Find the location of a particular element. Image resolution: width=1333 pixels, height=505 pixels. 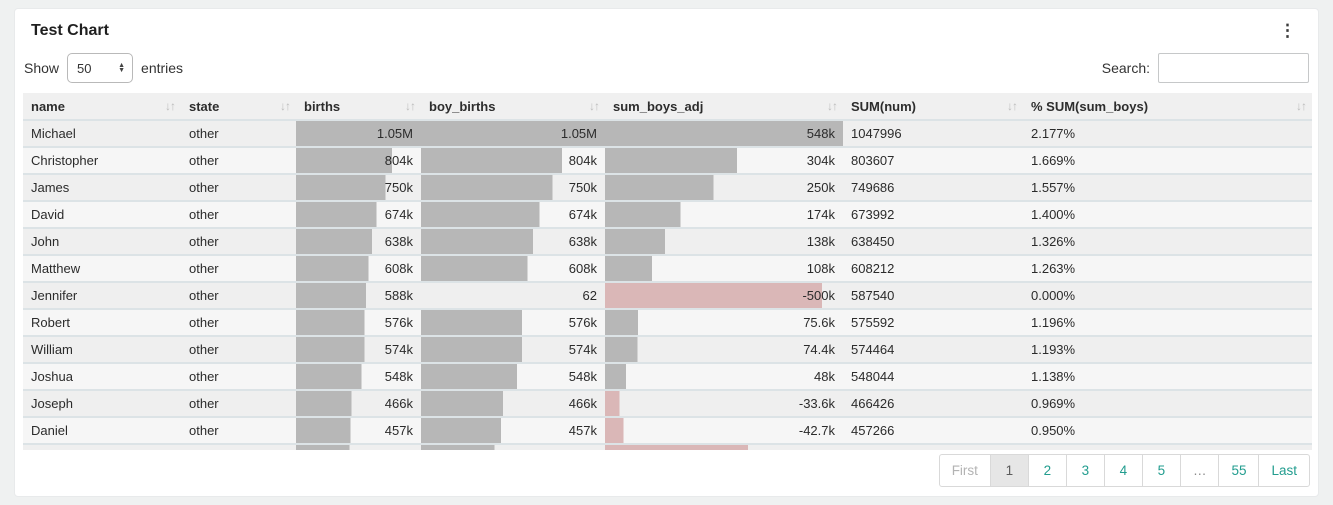

column-header-state: state ↓↑ is located at coordinates (238, 106).